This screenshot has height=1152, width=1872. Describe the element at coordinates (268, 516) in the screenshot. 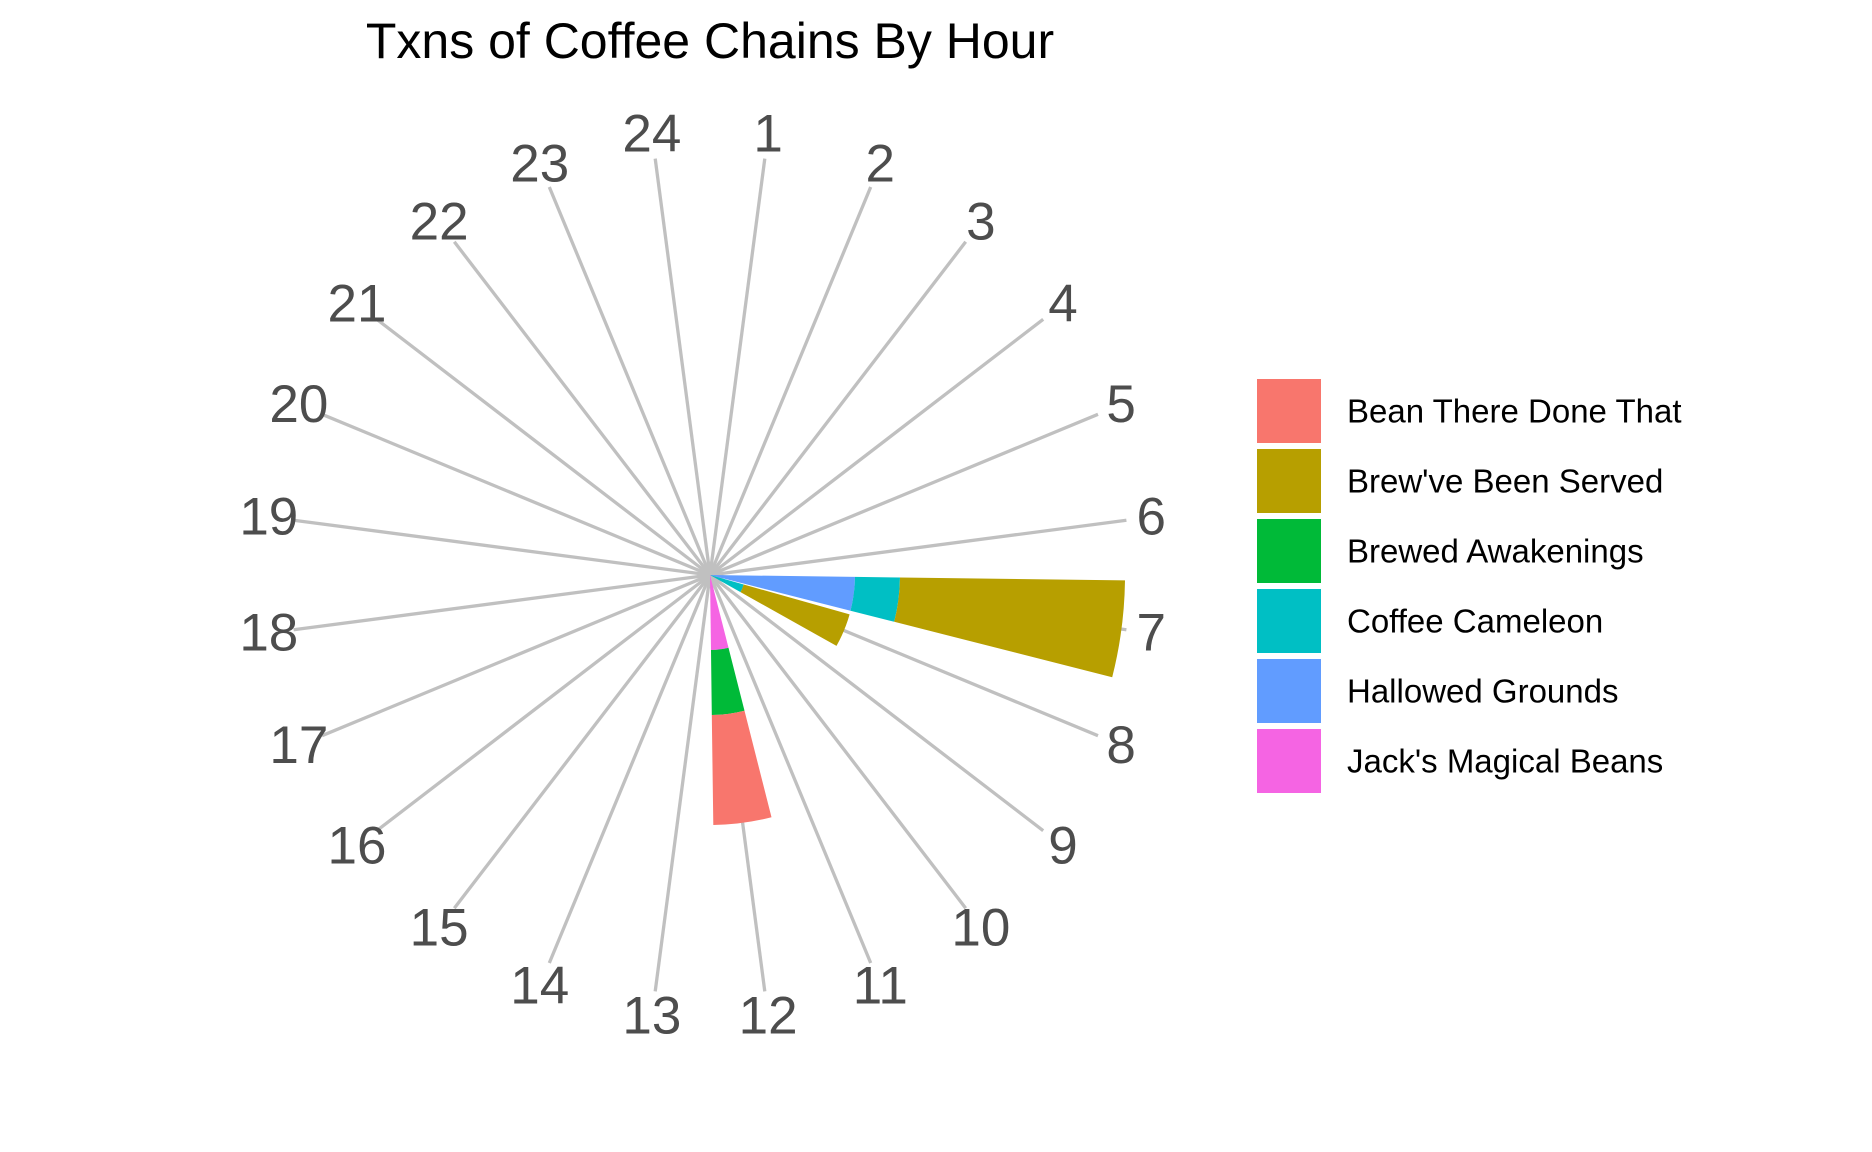

I see `tick-label-19: 19` at that location.